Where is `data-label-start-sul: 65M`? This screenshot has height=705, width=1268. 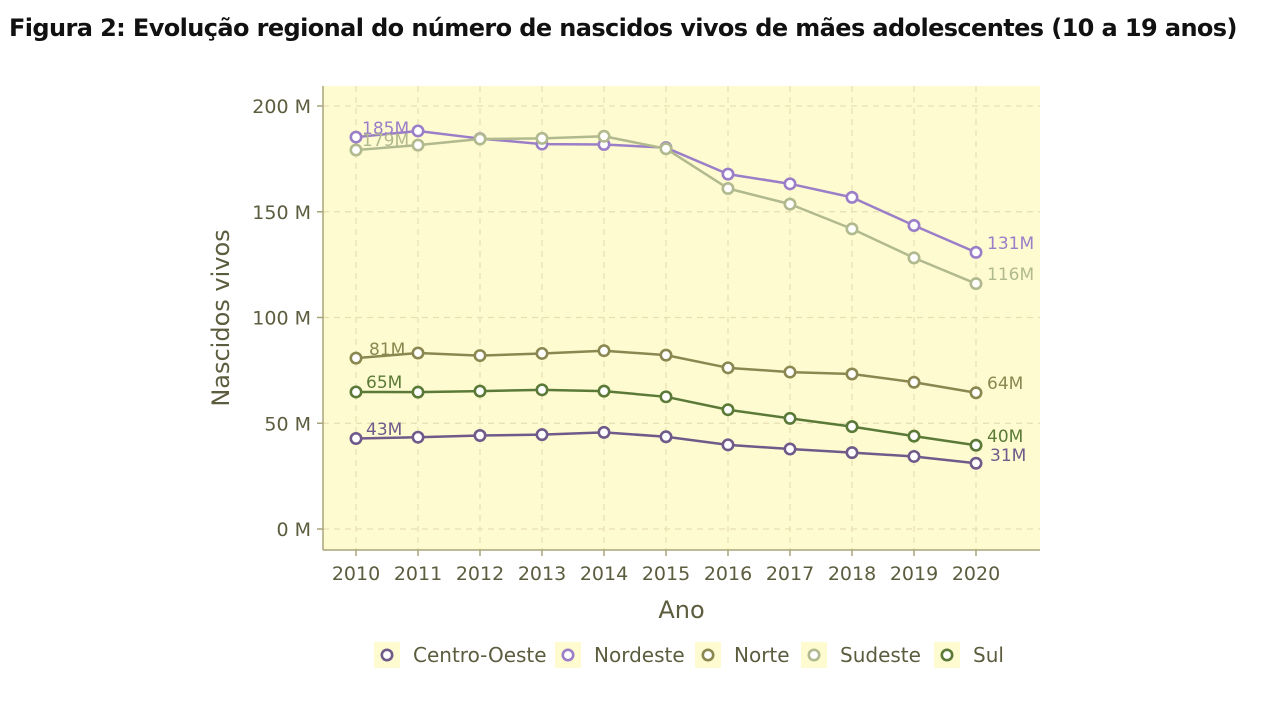
data-label-start-sul: 65M is located at coordinates (384, 383).